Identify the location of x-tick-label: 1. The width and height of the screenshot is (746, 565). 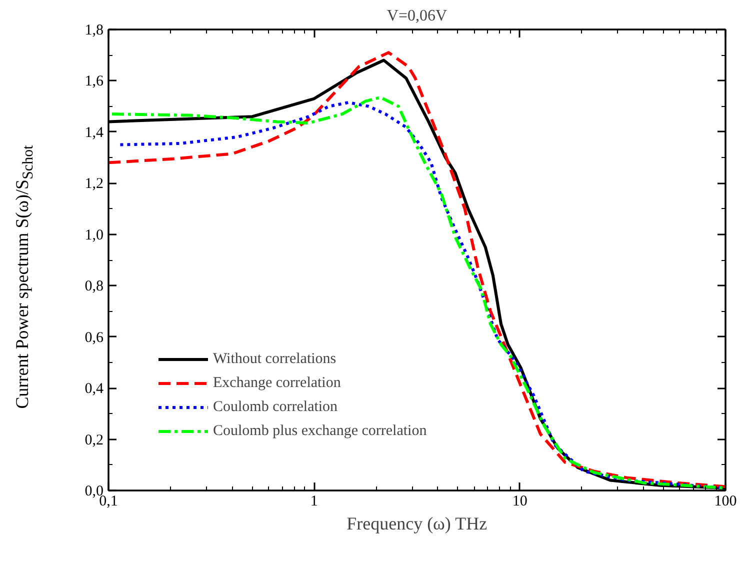
(314, 502).